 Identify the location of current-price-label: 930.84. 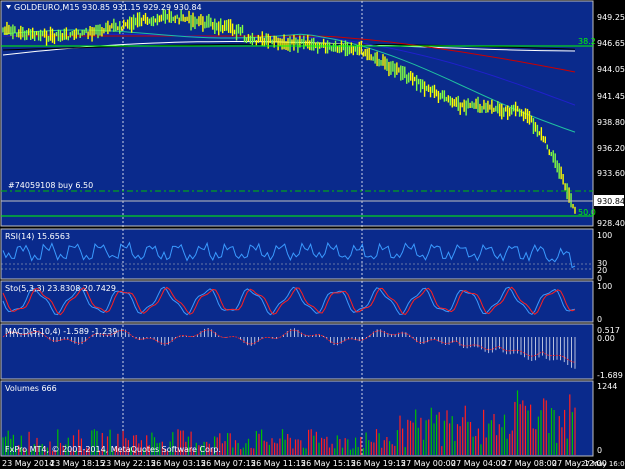
(611, 201).